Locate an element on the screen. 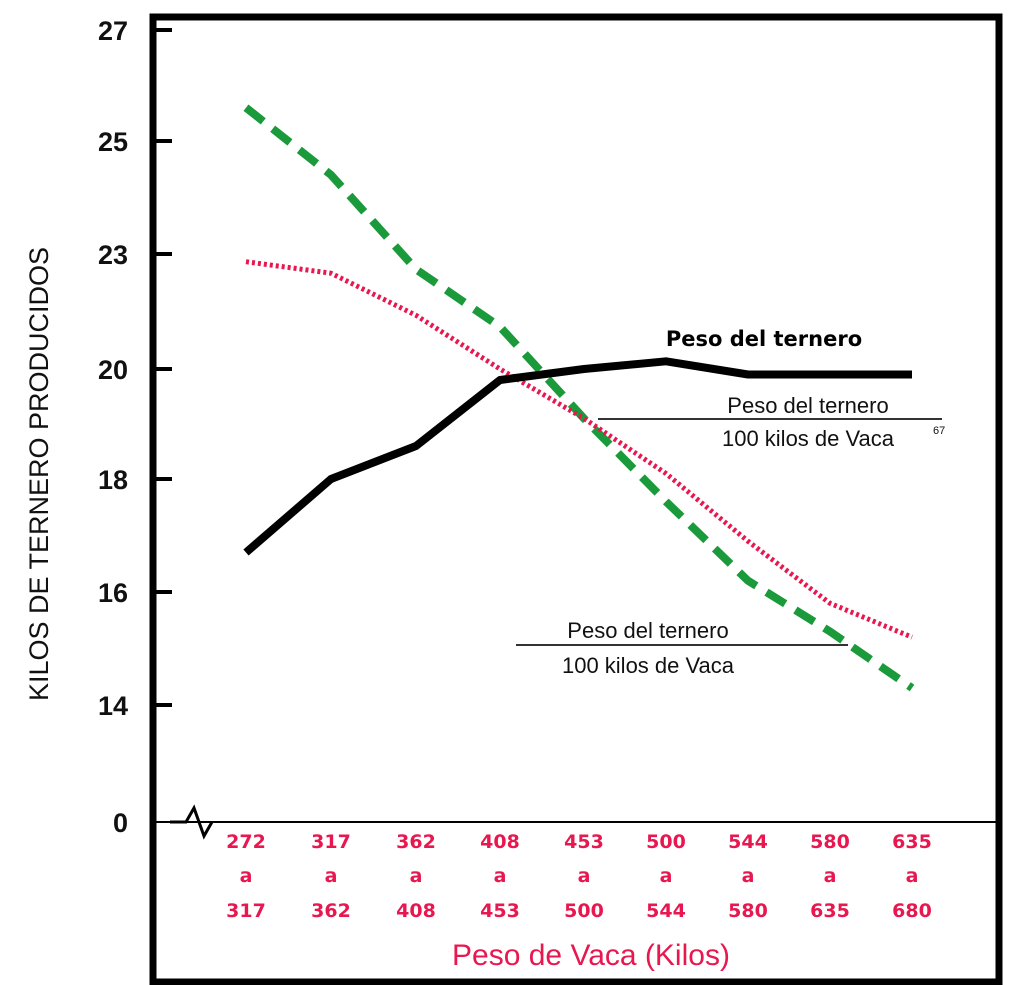 Image resolution: width=1017 pixels, height=985 pixels. x-category-label-to: 680 is located at coordinates (912, 911).